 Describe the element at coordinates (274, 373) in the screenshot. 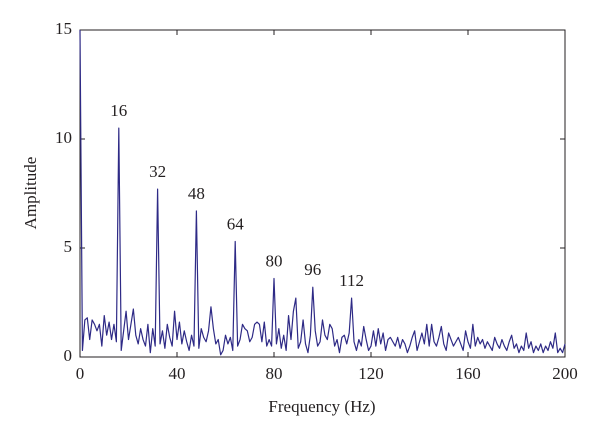

I see `x-tick-label: 80` at that location.